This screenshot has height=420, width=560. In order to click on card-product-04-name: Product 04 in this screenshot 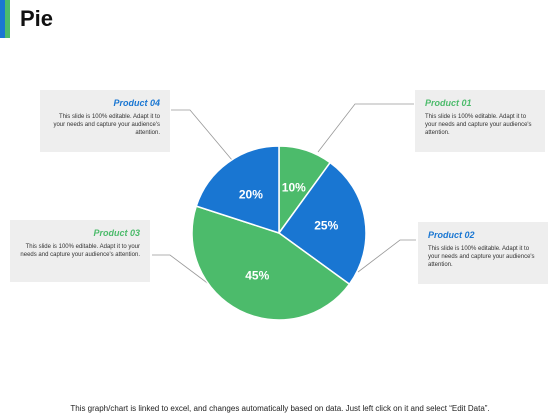, I will do `click(136, 103)`.